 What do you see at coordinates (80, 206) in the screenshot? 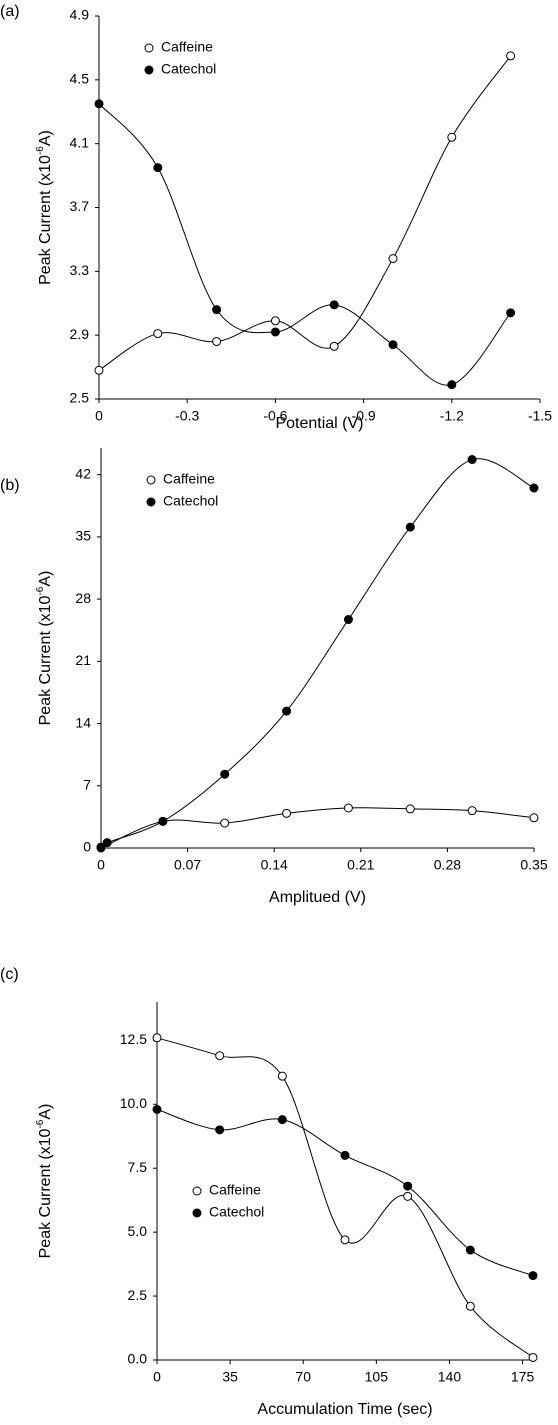
I see `y-tick-label: 3.7` at bounding box center [80, 206].